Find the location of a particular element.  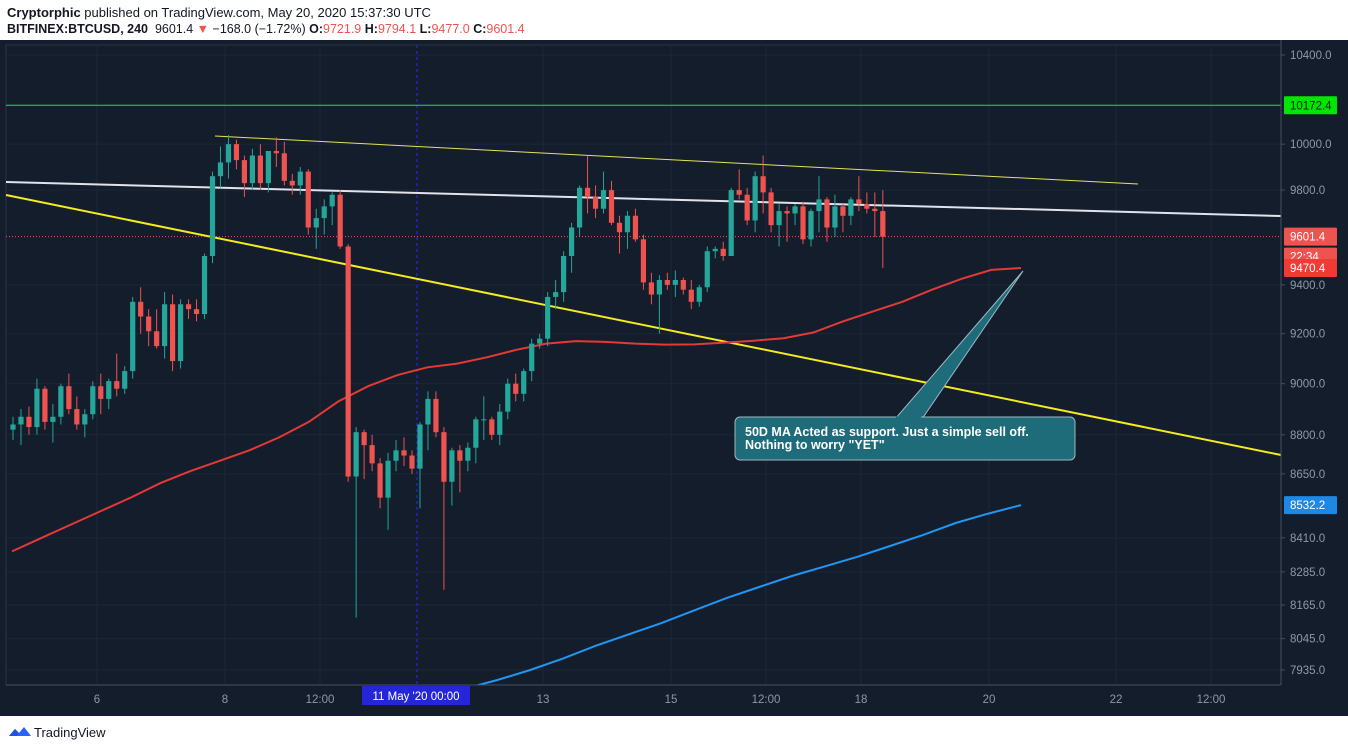

last-price-text: 9601.4 is located at coordinates (174, 29).